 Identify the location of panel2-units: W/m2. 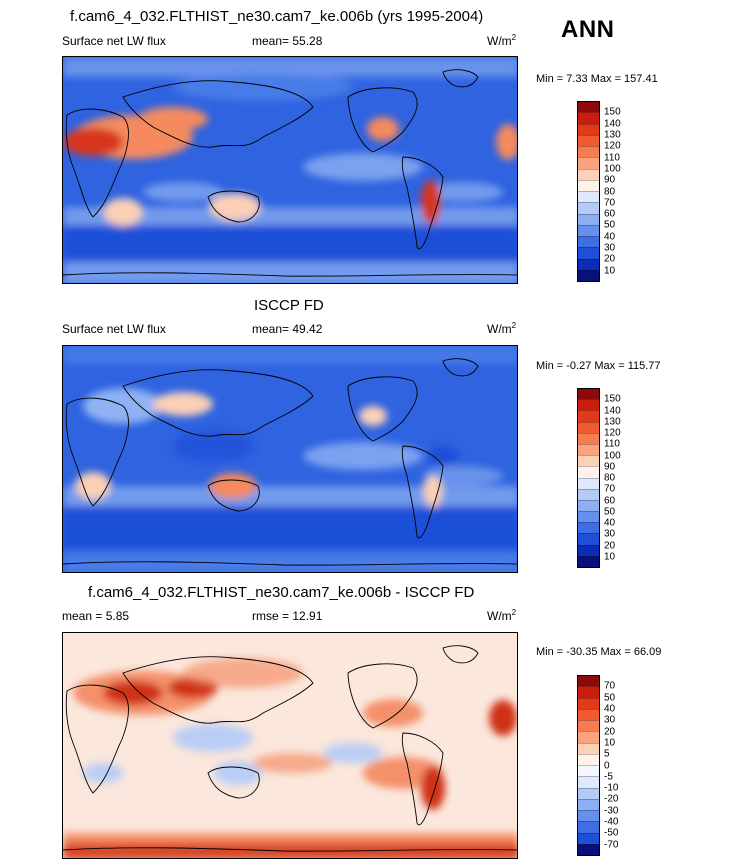
(502, 328).